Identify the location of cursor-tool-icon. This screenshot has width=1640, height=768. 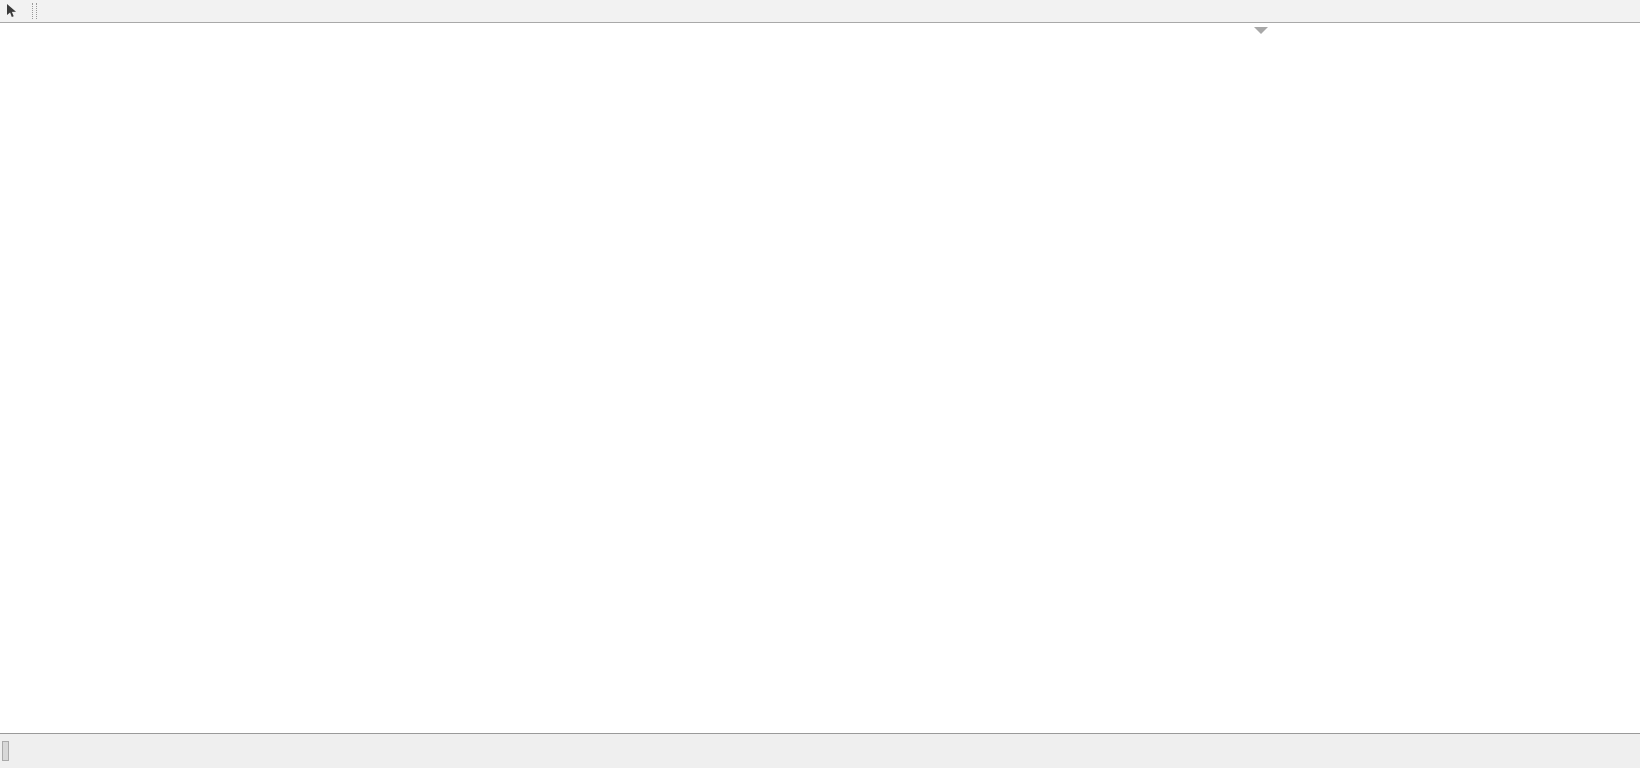
(11, 11).